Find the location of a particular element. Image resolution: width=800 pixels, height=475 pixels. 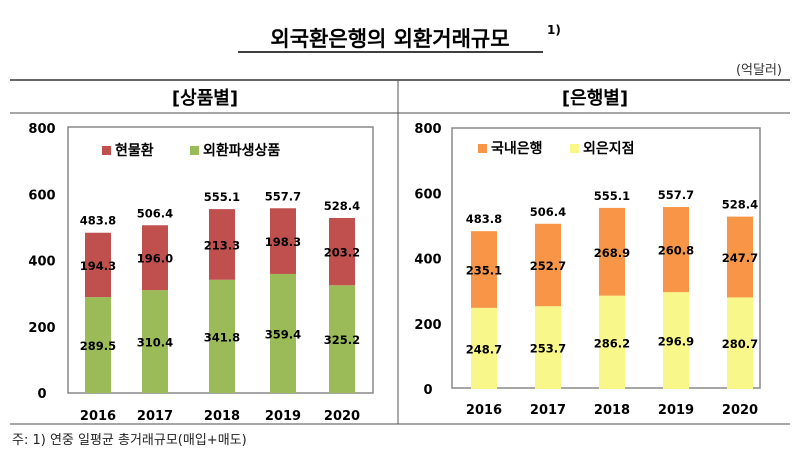

data-label: 203.2 is located at coordinates (342, 253).